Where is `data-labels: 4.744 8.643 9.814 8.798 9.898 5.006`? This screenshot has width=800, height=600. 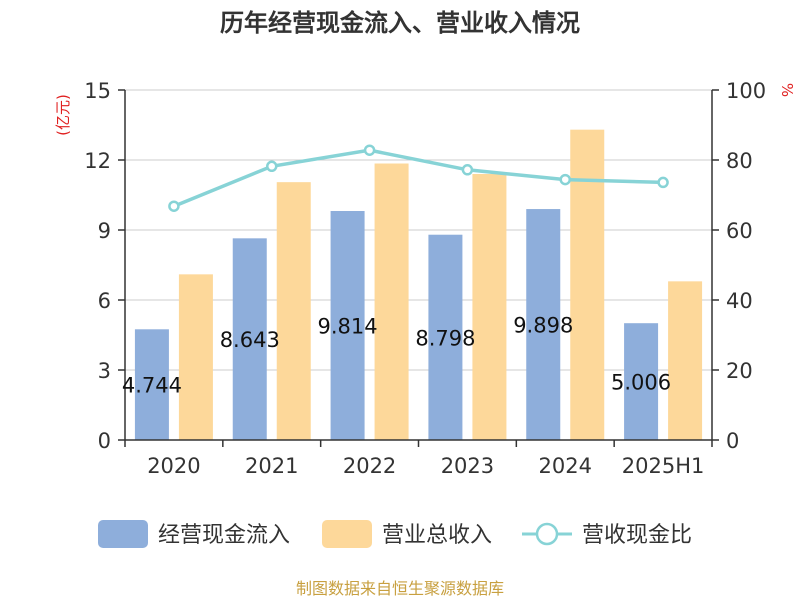 data-labels: 4.744 8.643 9.814 8.798 9.898 5.006 is located at coordinates (396, 356).